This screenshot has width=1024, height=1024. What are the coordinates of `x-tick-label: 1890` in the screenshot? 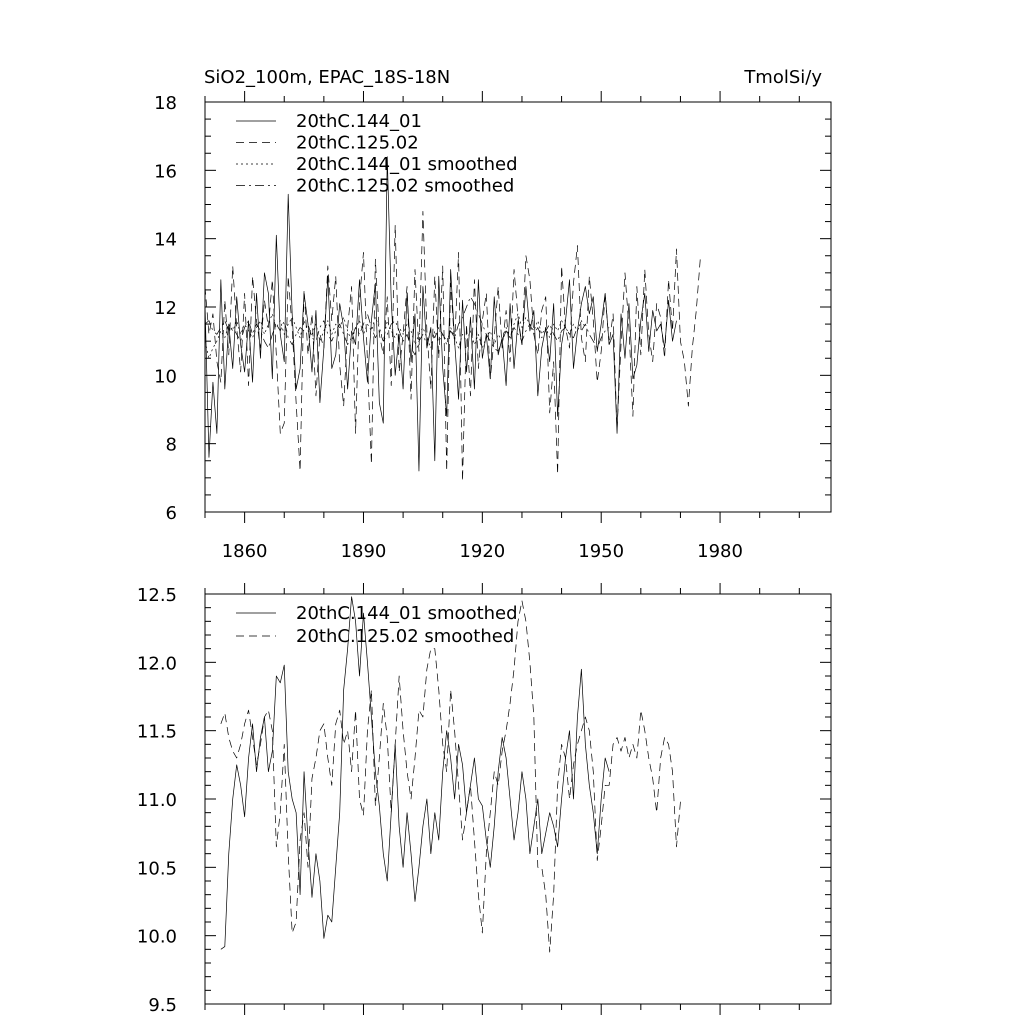 It's located at (364, 551).